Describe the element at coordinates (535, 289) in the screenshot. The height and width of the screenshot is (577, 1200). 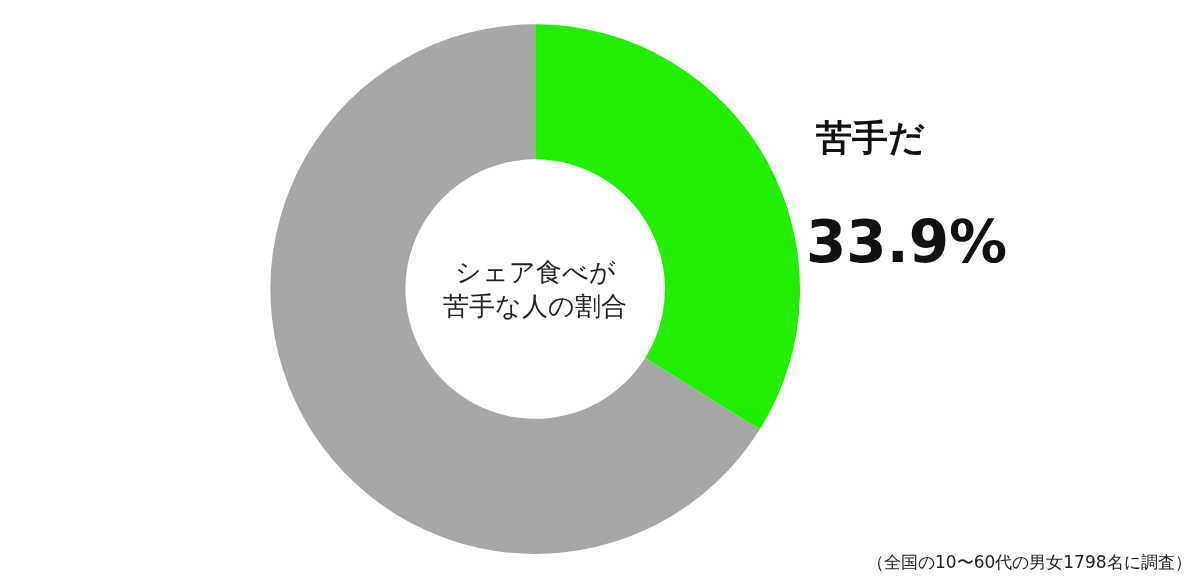
I see `text: シェア食べが苦手な人の割合` at that location.